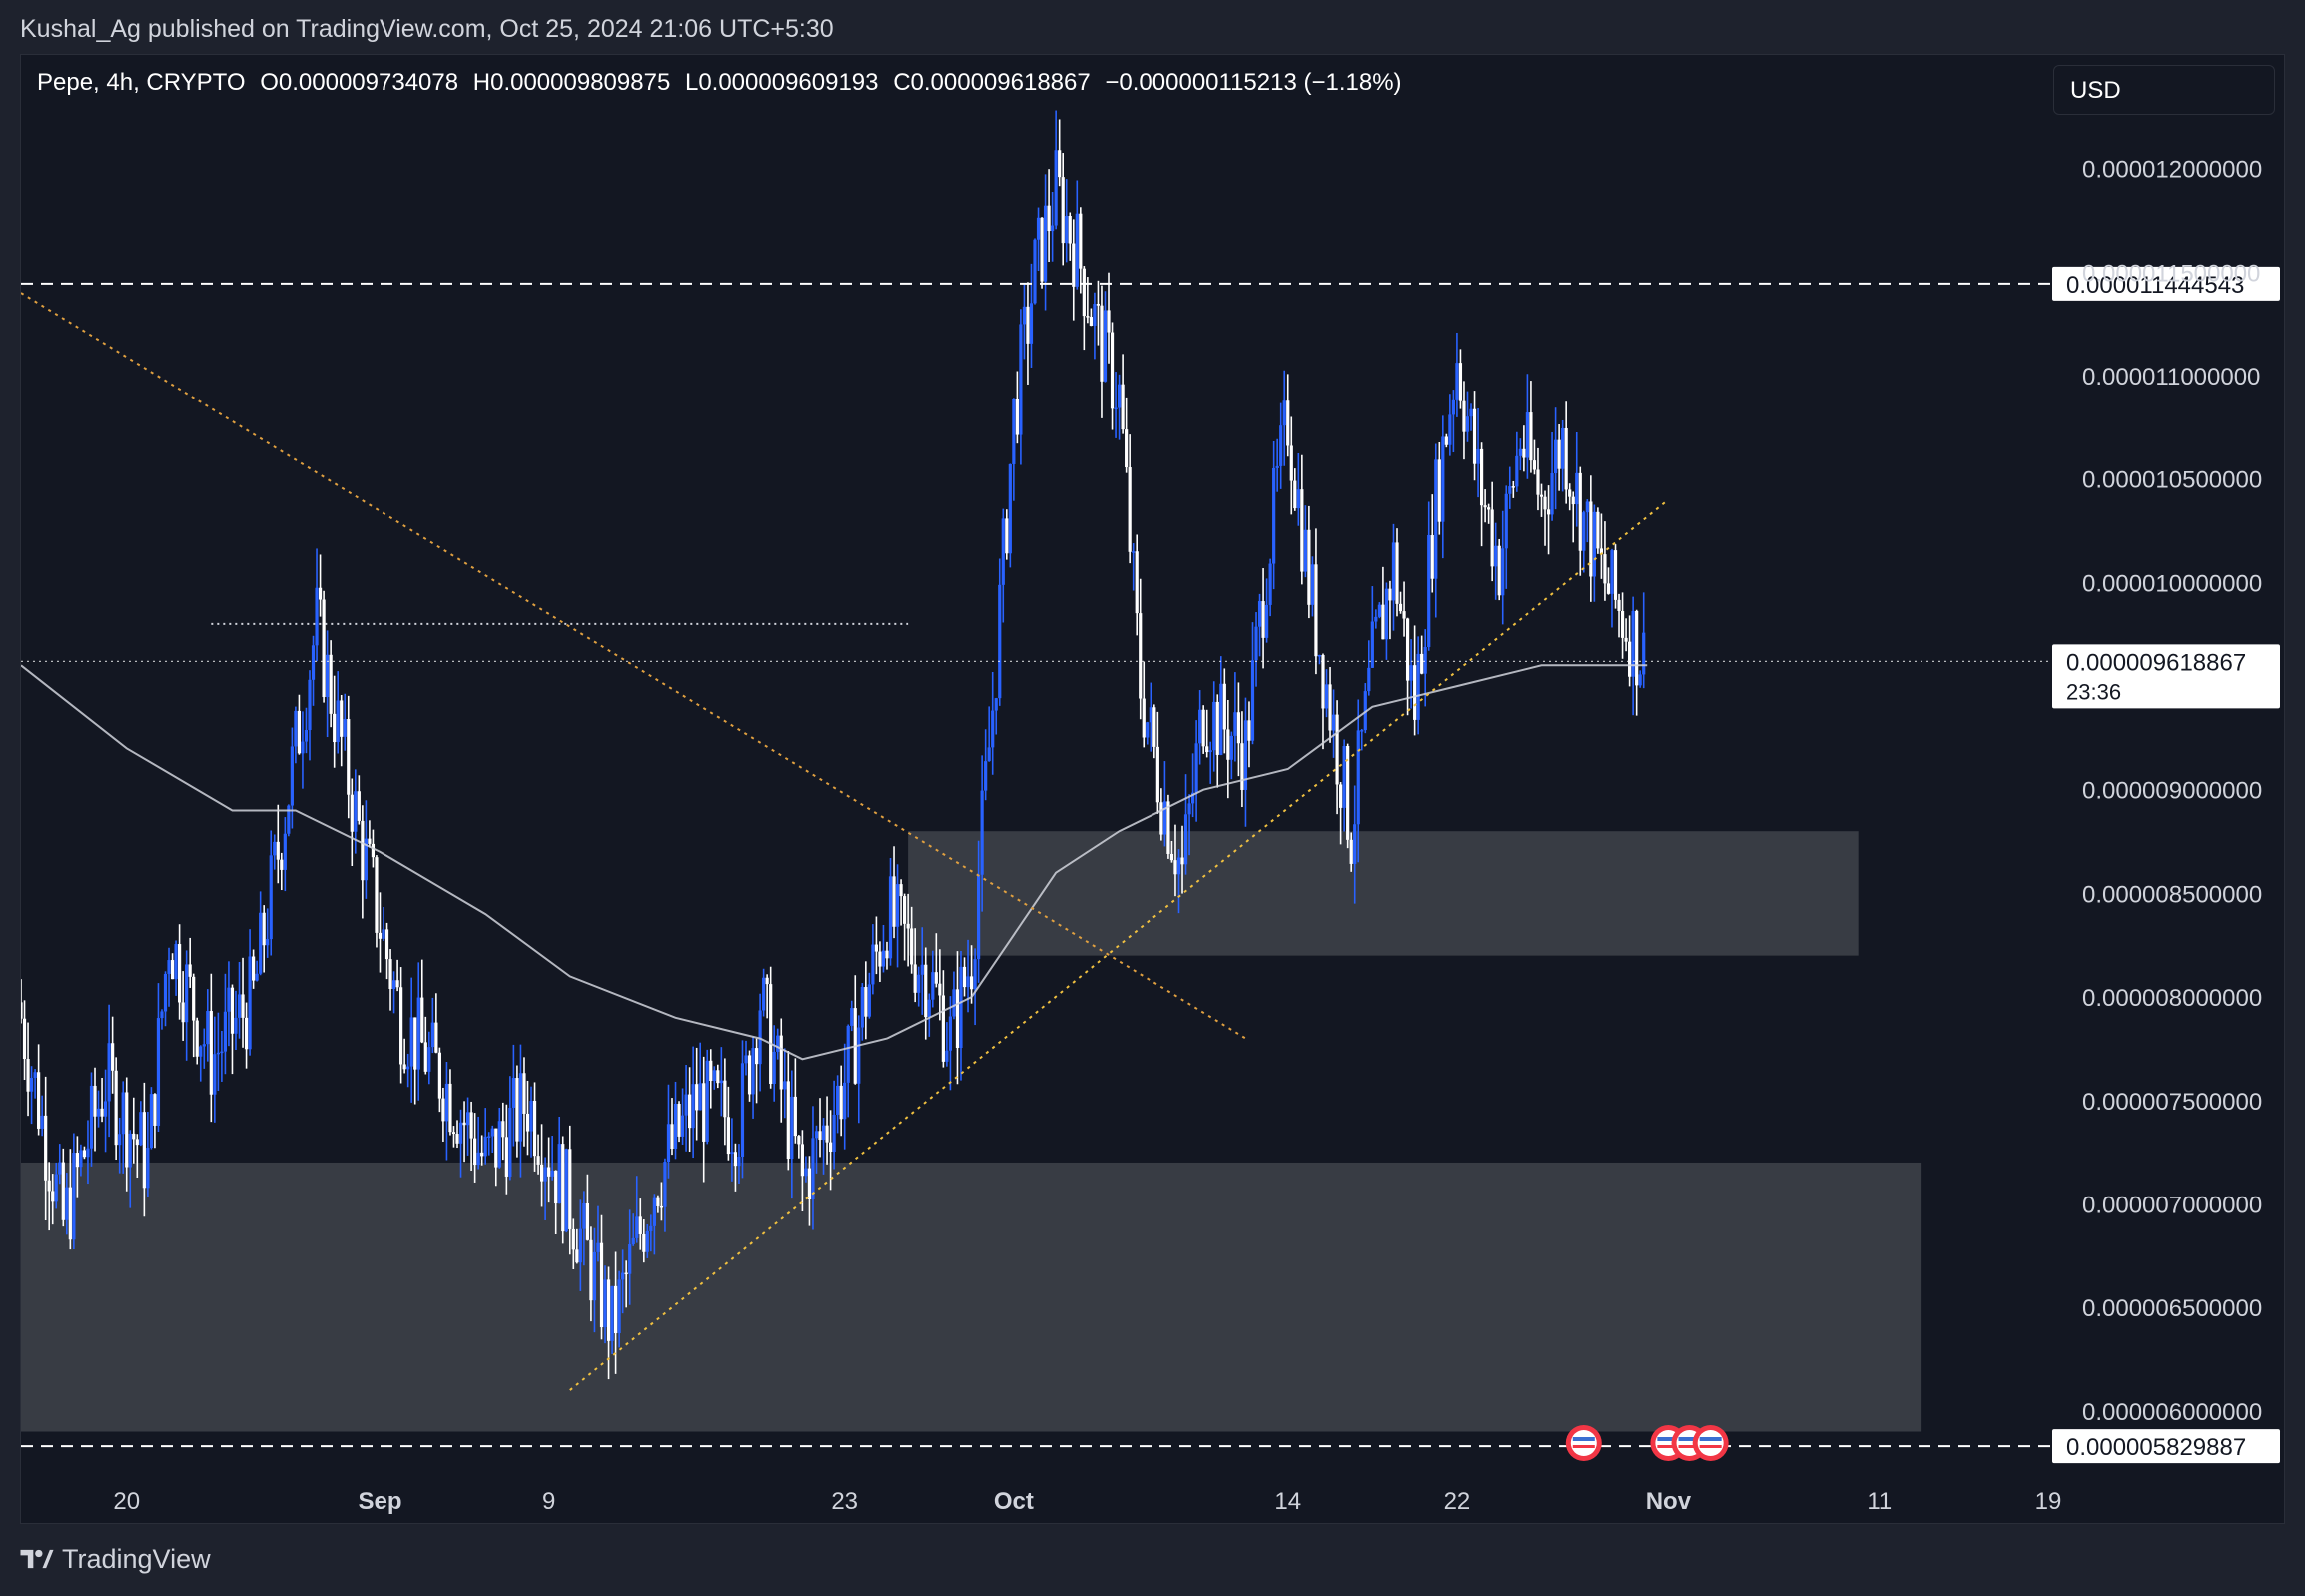  What do you see at coordinates (1014, 1501) in the screenshot?
I see `x-tick-label: Oct` at bounding box center [1014, 1501].